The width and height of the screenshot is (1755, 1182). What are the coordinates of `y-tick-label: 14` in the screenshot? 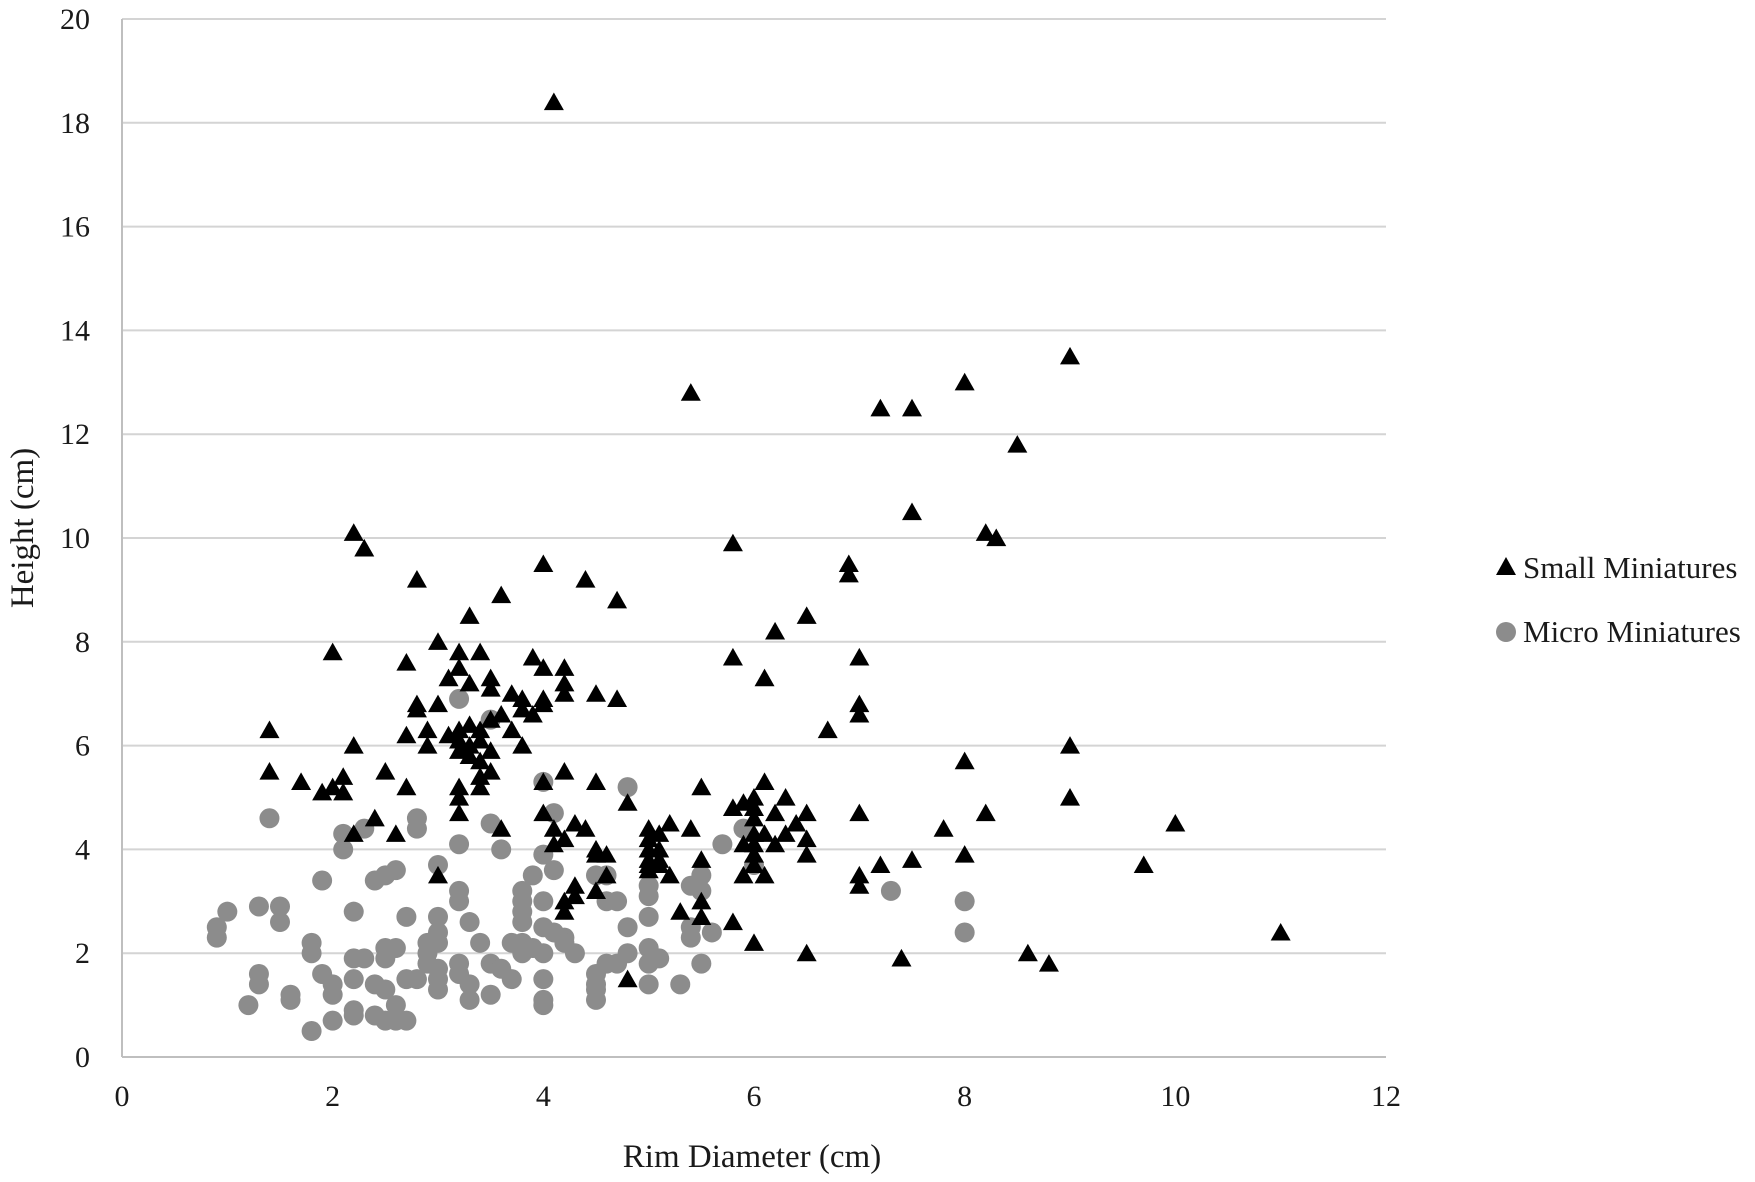 It's located at (75, 330).